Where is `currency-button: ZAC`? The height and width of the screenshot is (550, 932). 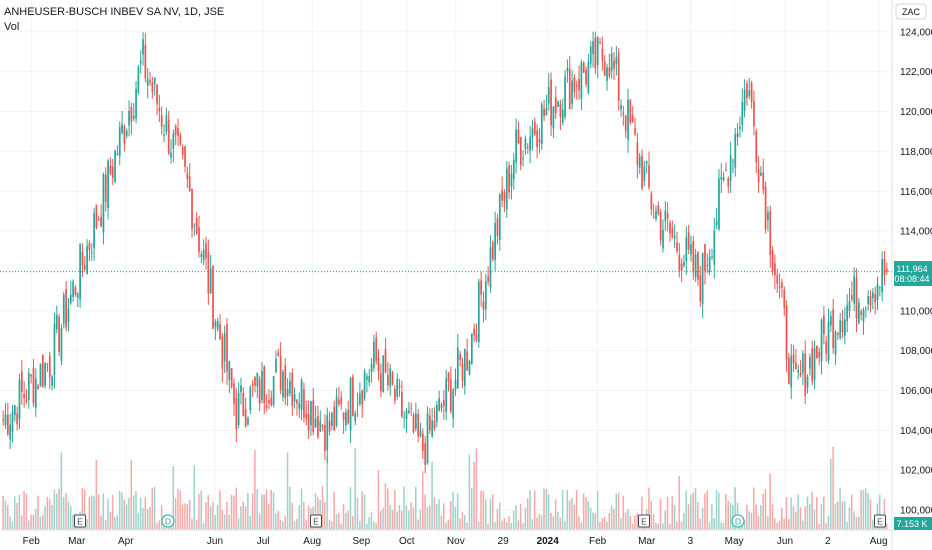 currency-button: ZAC is located at coordinates (911, 11).